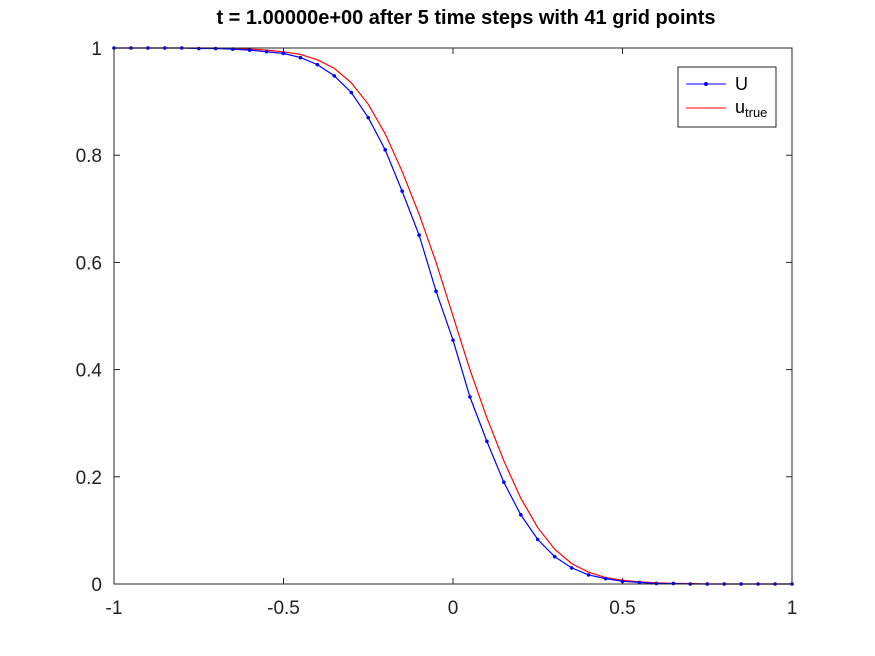 The width and height of the screenshot is (875, 656). I want to click on y-tick-label: 0.4, so click(89, 371).